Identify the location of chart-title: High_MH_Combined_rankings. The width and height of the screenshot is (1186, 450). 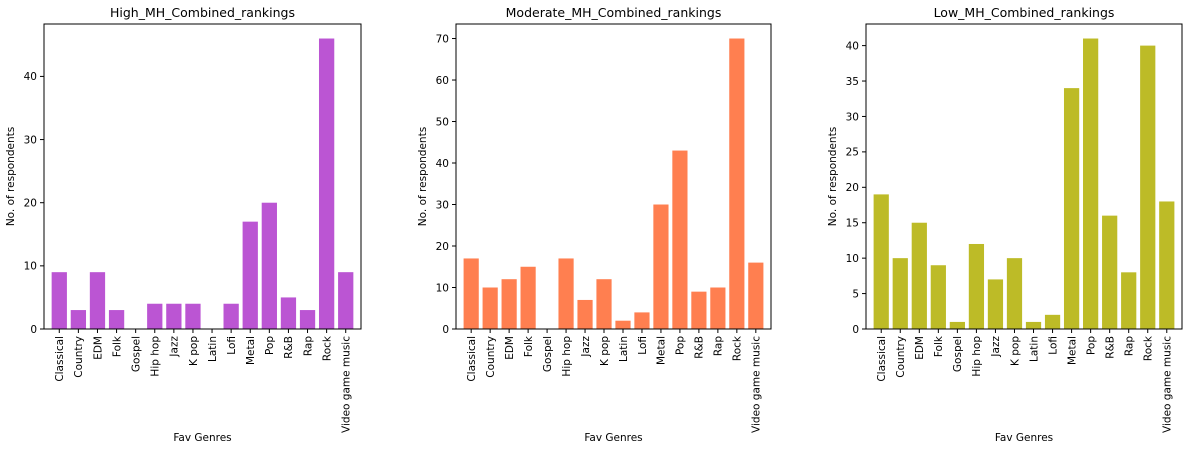
(202, 12).